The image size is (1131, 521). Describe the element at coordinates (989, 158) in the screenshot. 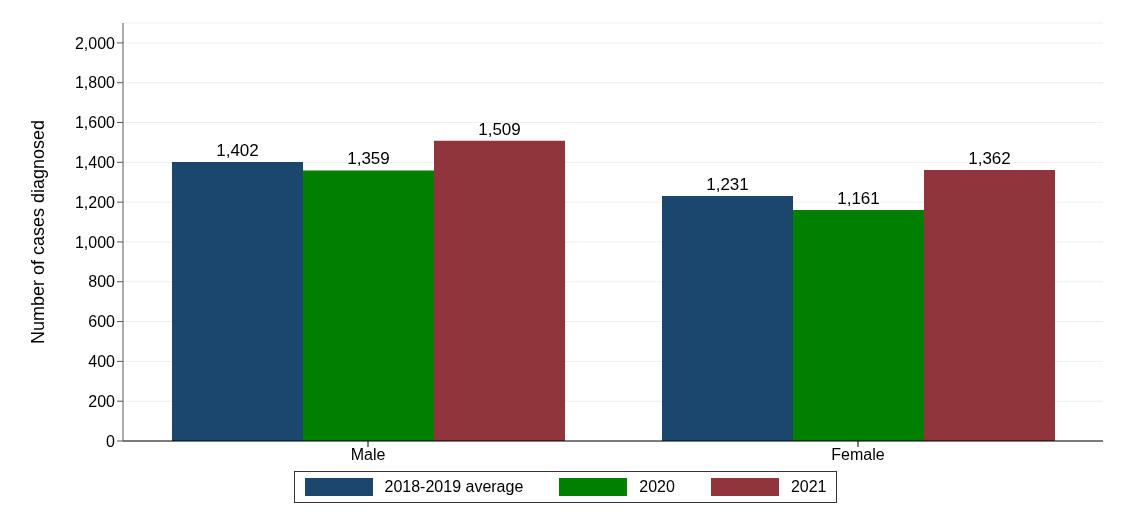

I see `data-label: 1,362` at that location.